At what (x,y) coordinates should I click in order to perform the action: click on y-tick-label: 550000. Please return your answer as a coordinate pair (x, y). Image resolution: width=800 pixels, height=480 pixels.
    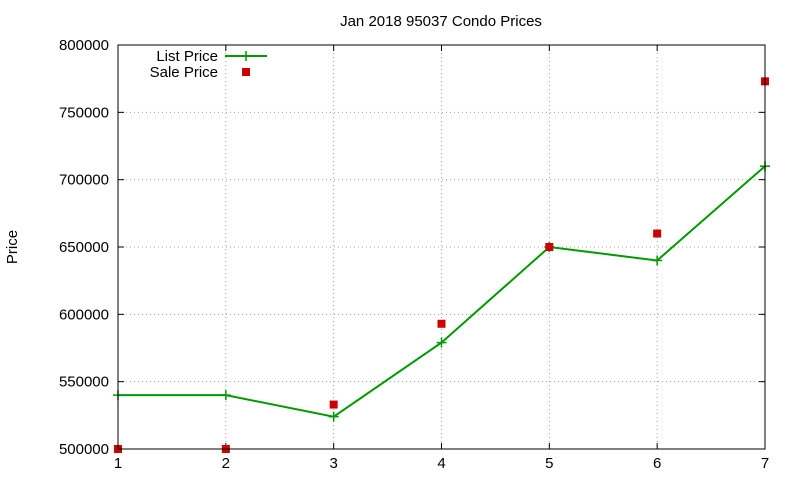
    Looking at the image, I should click on (84, 382).